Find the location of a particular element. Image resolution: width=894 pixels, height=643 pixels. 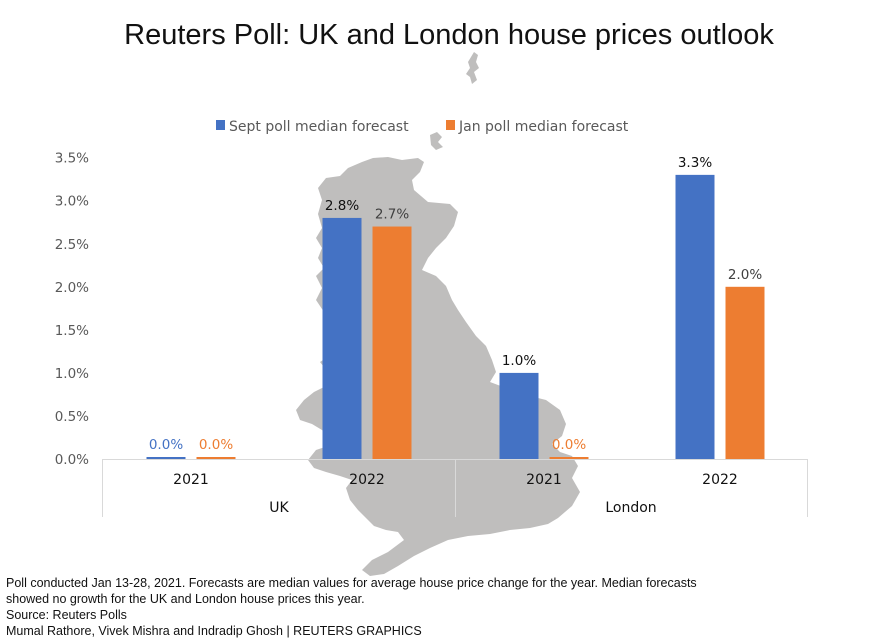

y-tick-label: 2.5% is located at coordinates (72, 245).